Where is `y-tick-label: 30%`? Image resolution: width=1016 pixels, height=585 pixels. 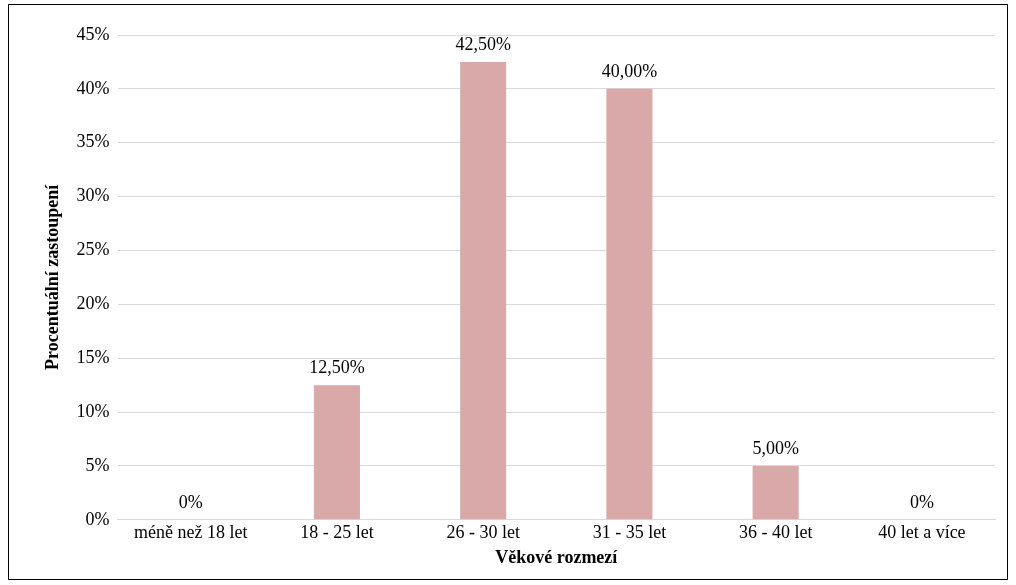 y-tick-label: 30% is located at coordinates (93, 195).